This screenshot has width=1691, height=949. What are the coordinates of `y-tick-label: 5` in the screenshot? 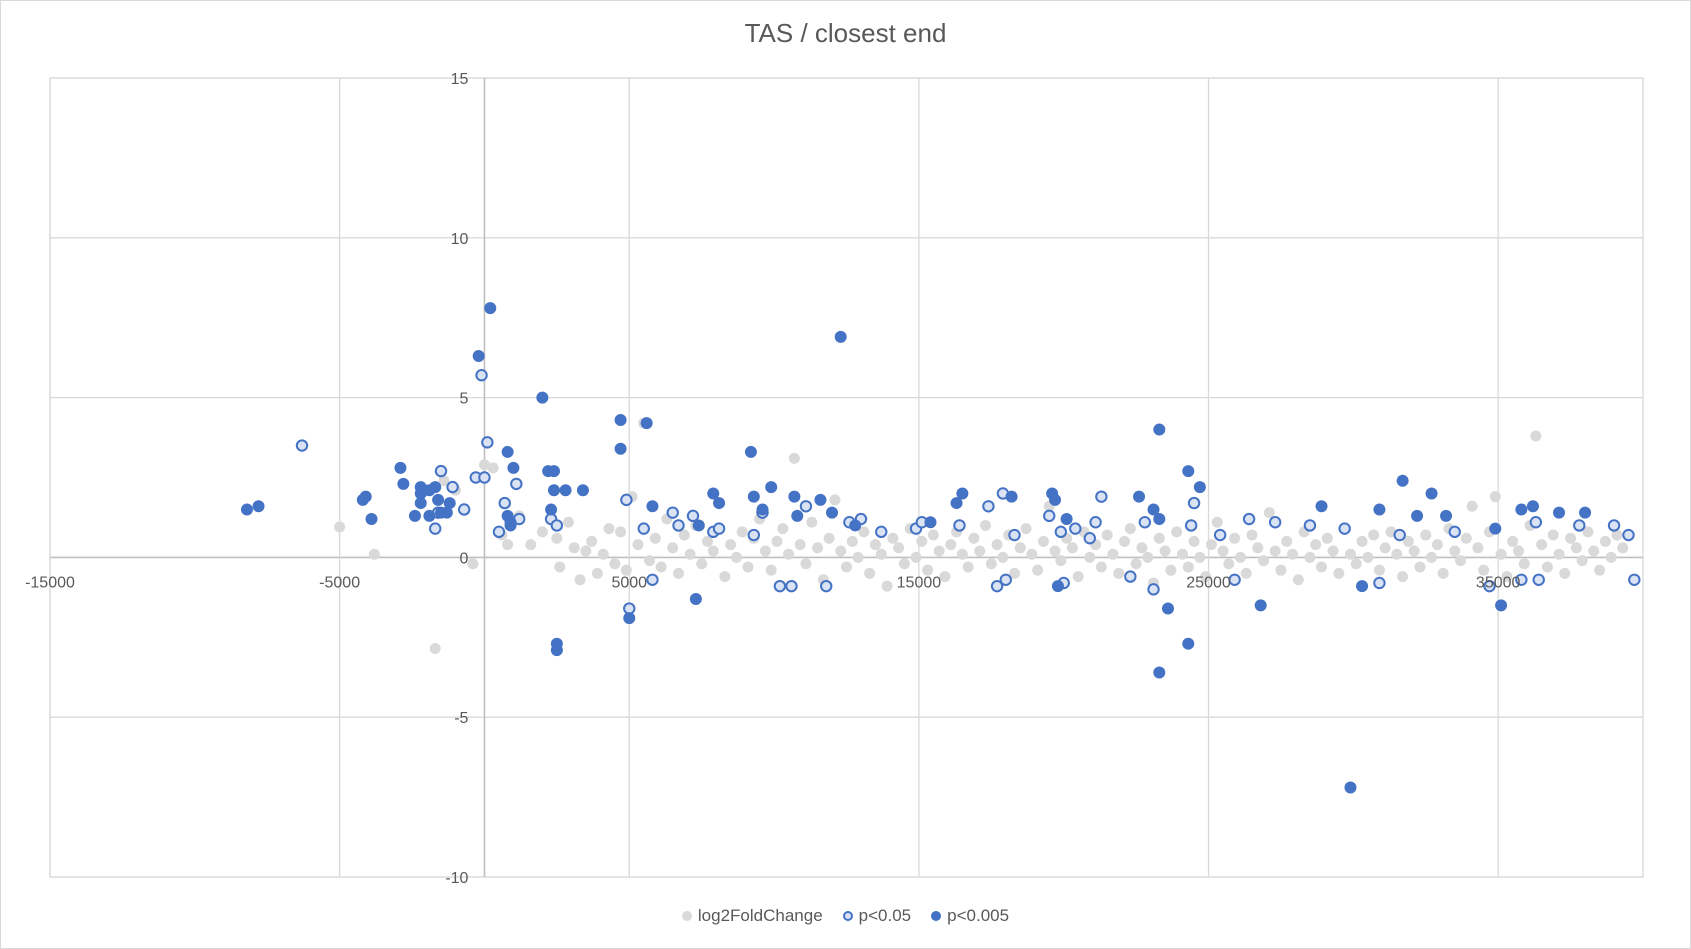 It's located at (464, 399).